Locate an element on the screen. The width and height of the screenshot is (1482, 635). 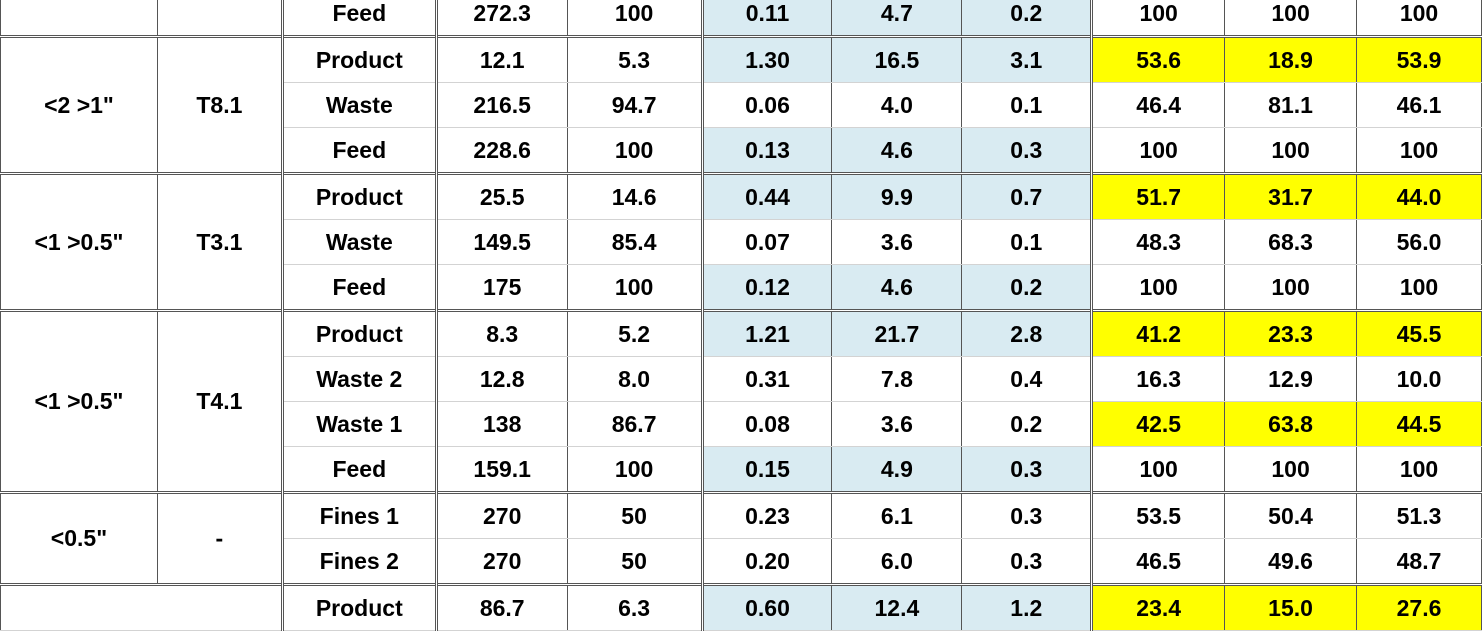
value-cell-c8: 44.5 is located at coordinates (1419, 424).